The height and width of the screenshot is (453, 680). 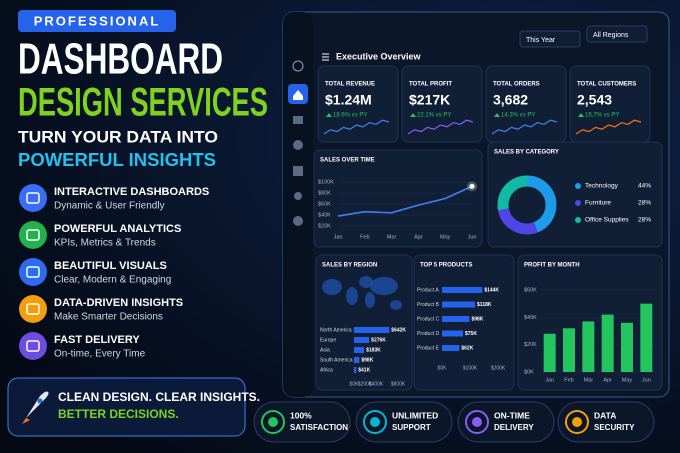 I want to click on tagline: CLEAN DESIGN. CLEAR INSIGHTS., so click(x=159, y=397).